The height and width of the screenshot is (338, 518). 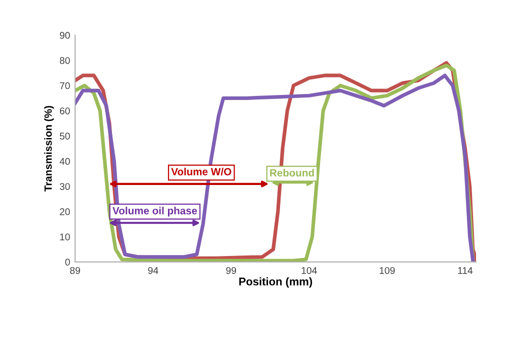 What do you see at coordinates (65, 60) in the screenshot?
I see `y-tick-label: 80` at bounding box center [65, 60].